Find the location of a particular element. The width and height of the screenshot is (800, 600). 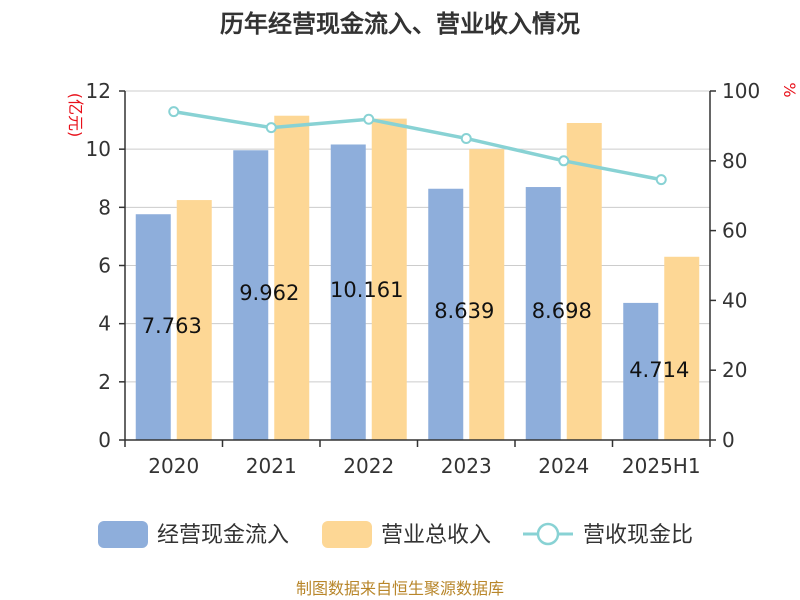

x-tick-label: 2023 is located at coordinates (466, 466).